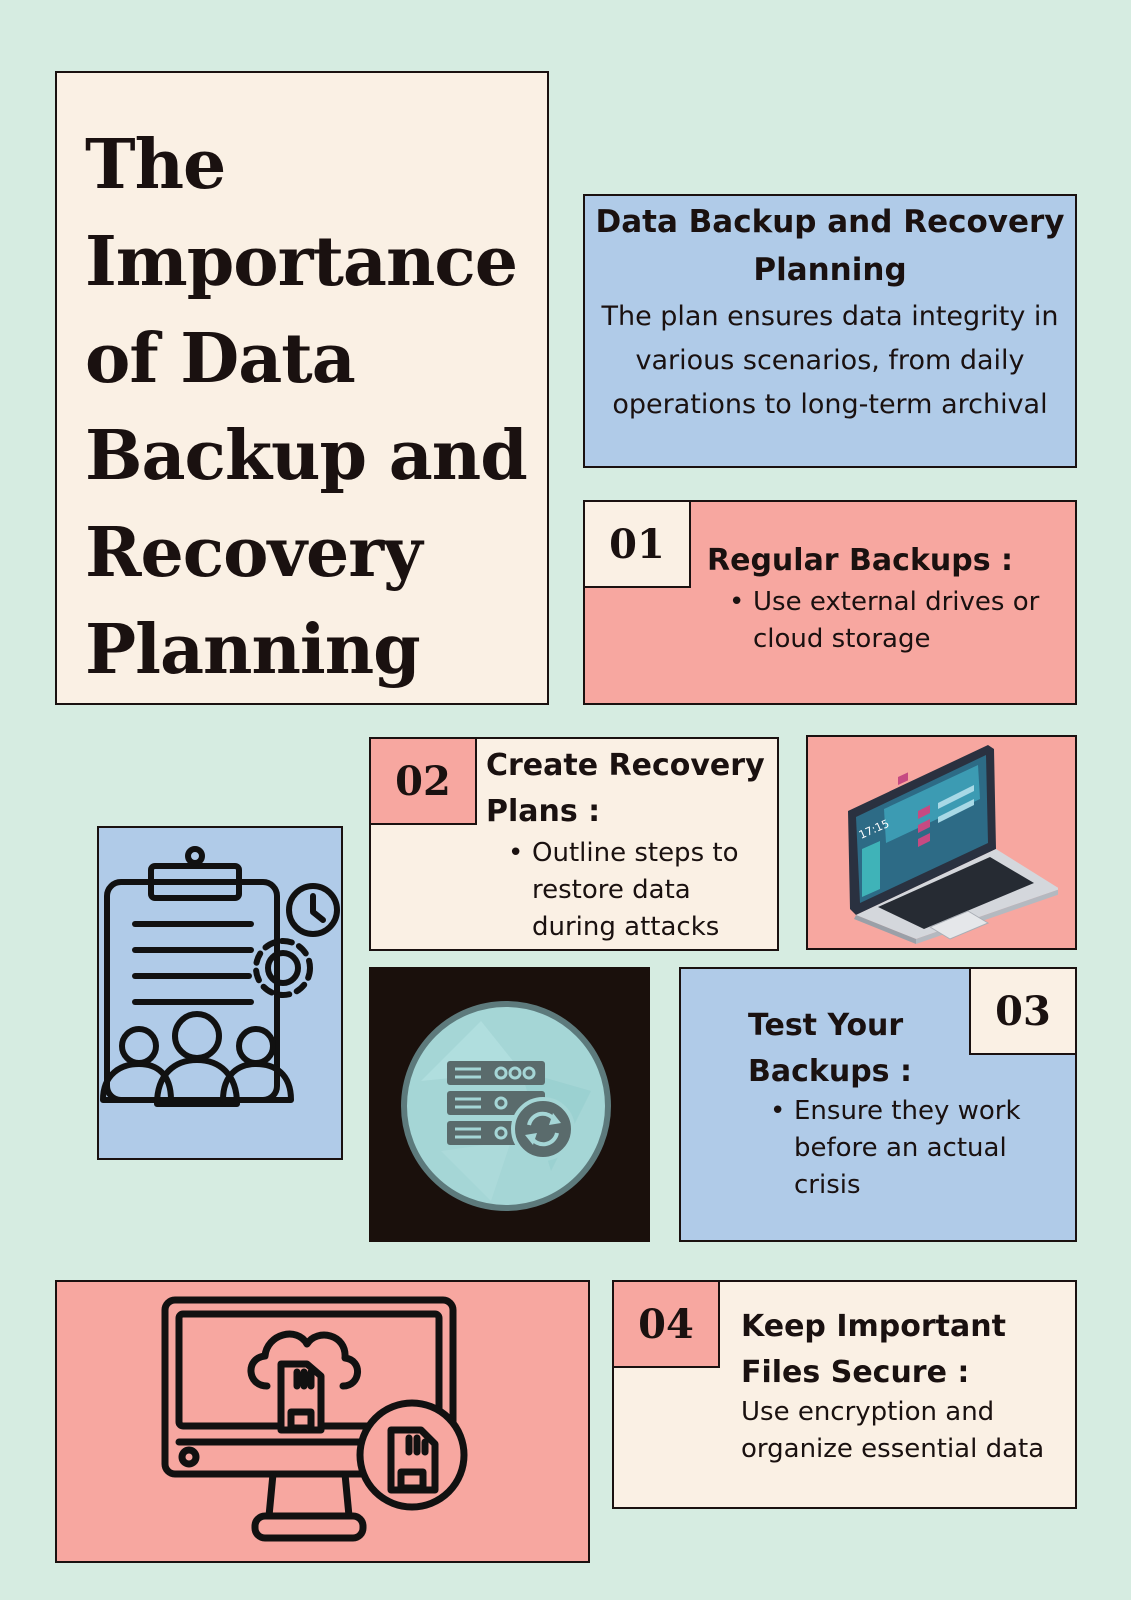 Image resolution: width=1131 pixels, height=1600 pixels. What do you see at coordinates (830, 1048) in the screenshot?
I see `step-03-heading: Test Your Backups :` at bounding box center [830, 1048].